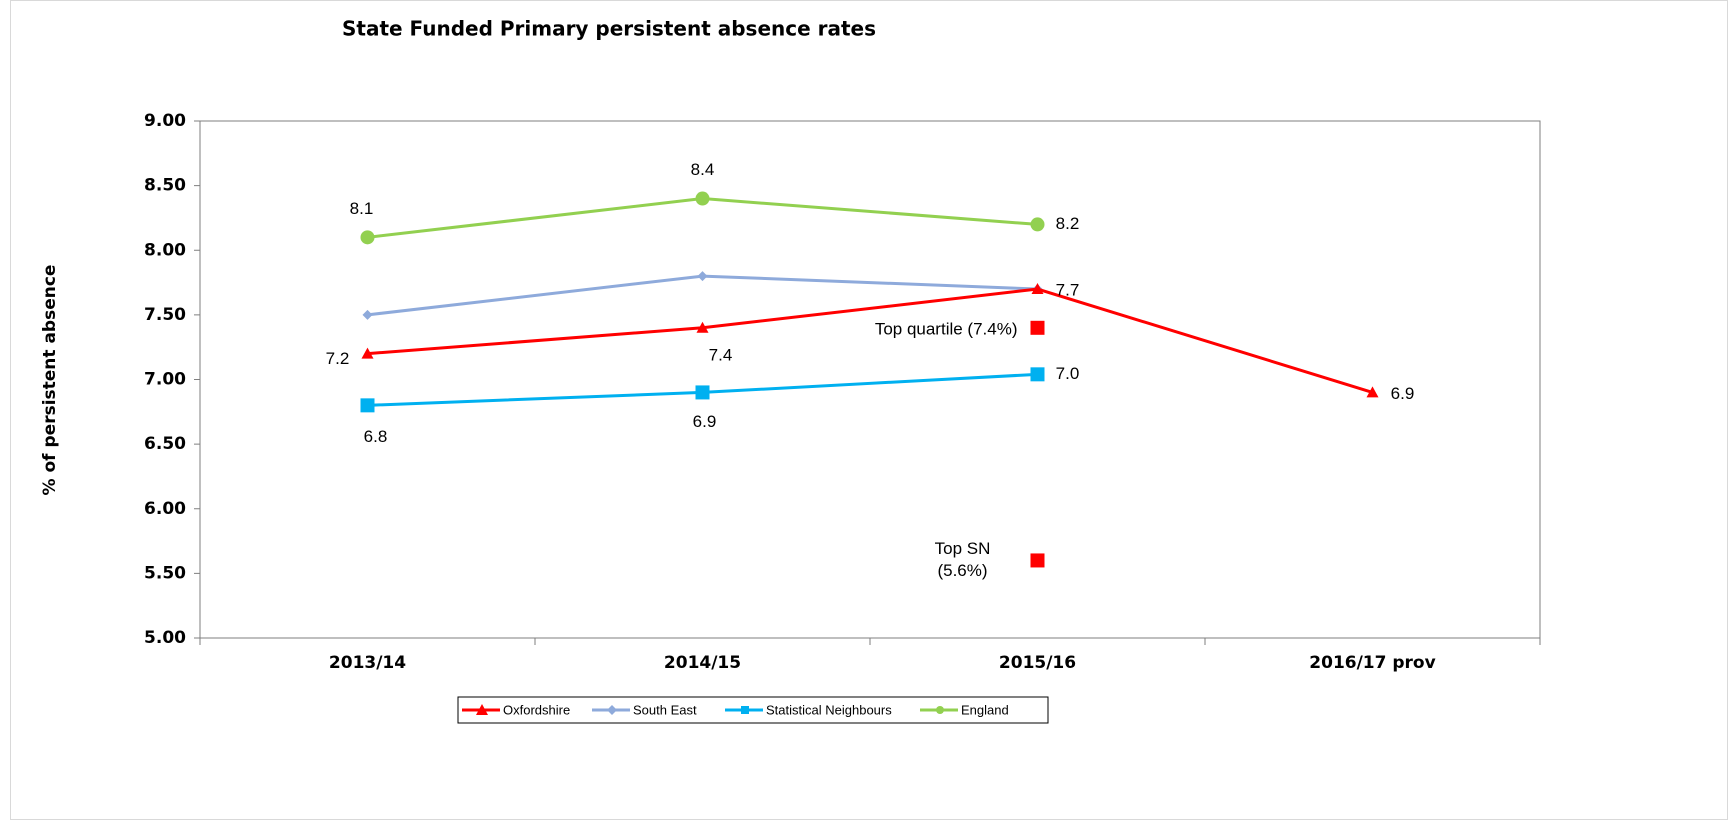 The height and width of the screenshot is (821, 1729). What do you see at coordinates (165, 638) in the screenshot?
I see `y-tick-label: 5.00` at bounding box center [165, 638].